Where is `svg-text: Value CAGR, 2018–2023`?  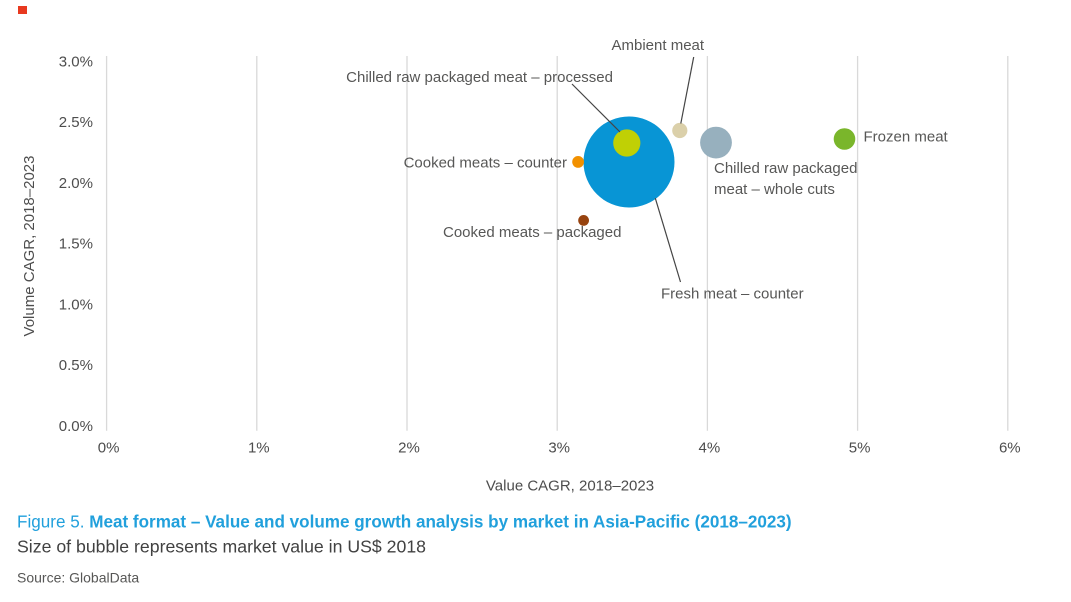
svg-text: Value CAGR, 2018–2023 is located at coordinates (570, 486).